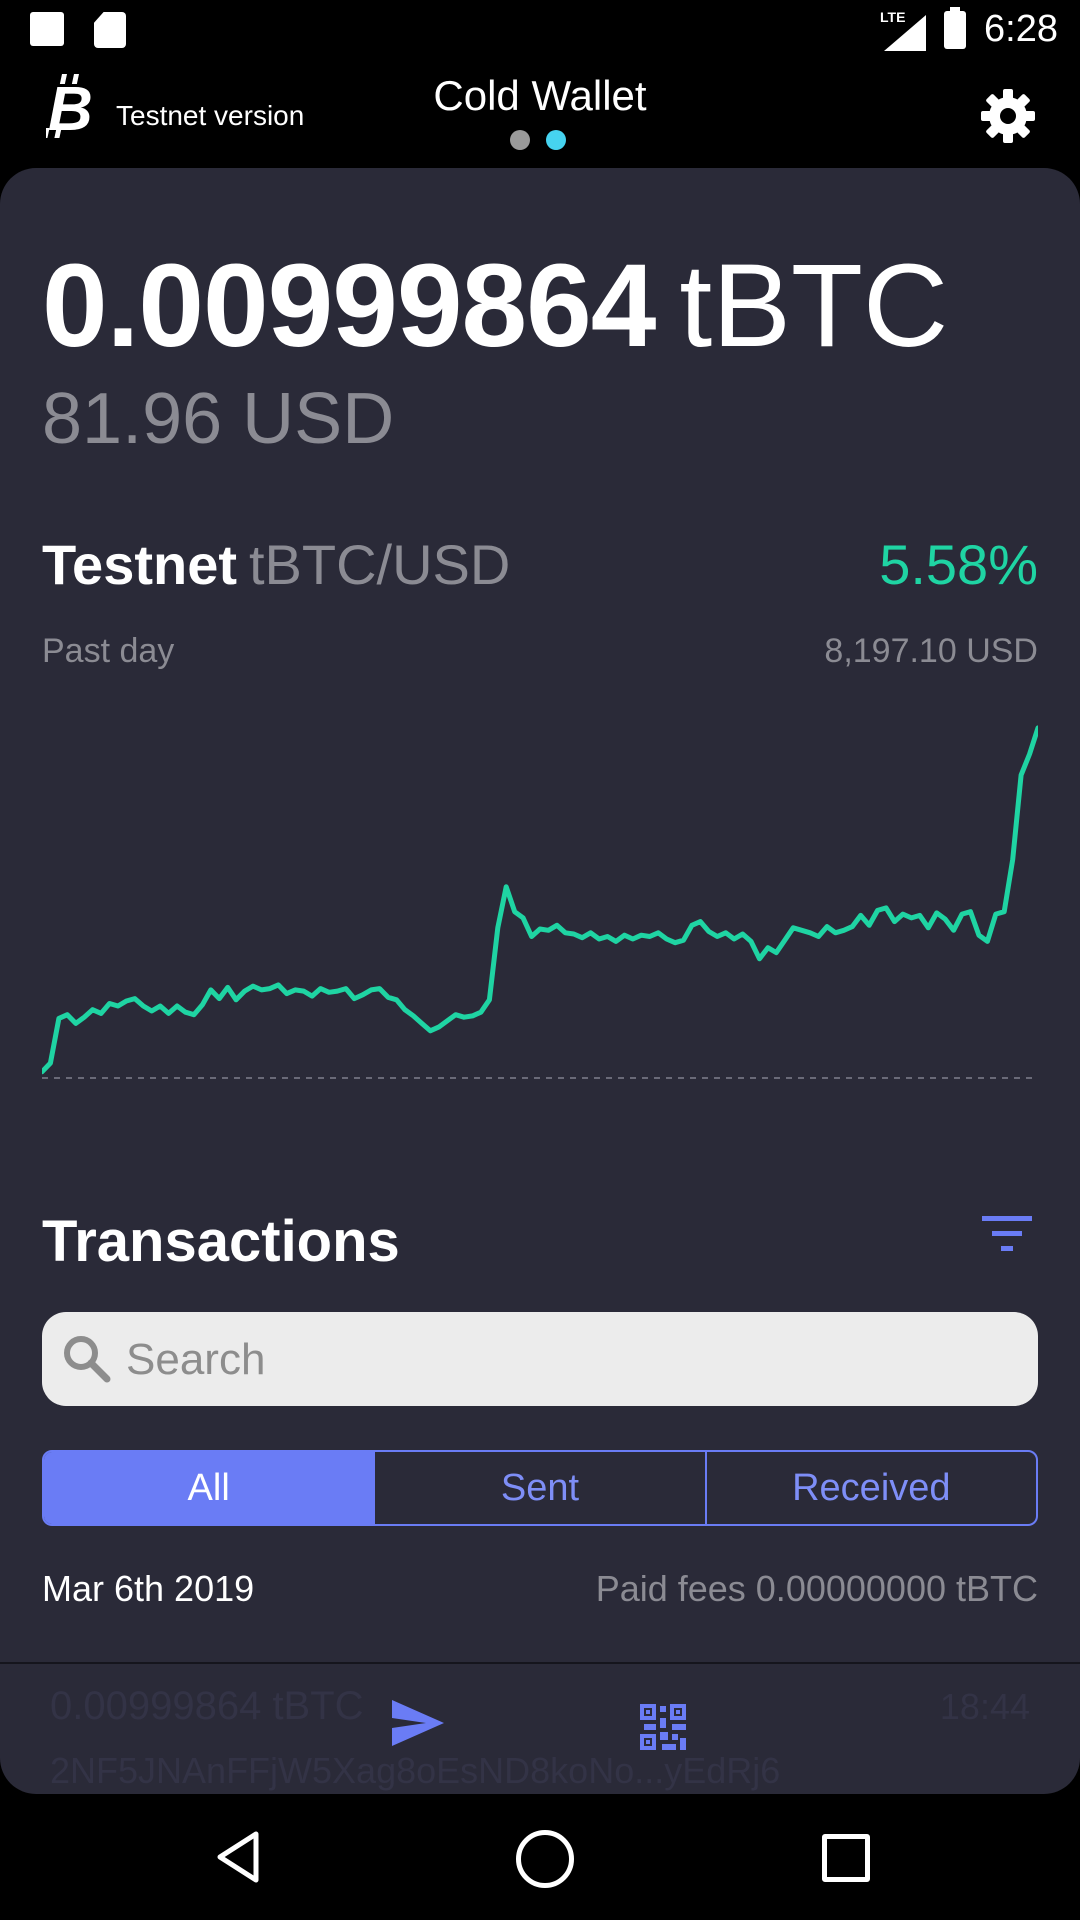 The width and height of the screenshot is (1080, 1920). I want to click on tab-all: All, so click(209, 1488).